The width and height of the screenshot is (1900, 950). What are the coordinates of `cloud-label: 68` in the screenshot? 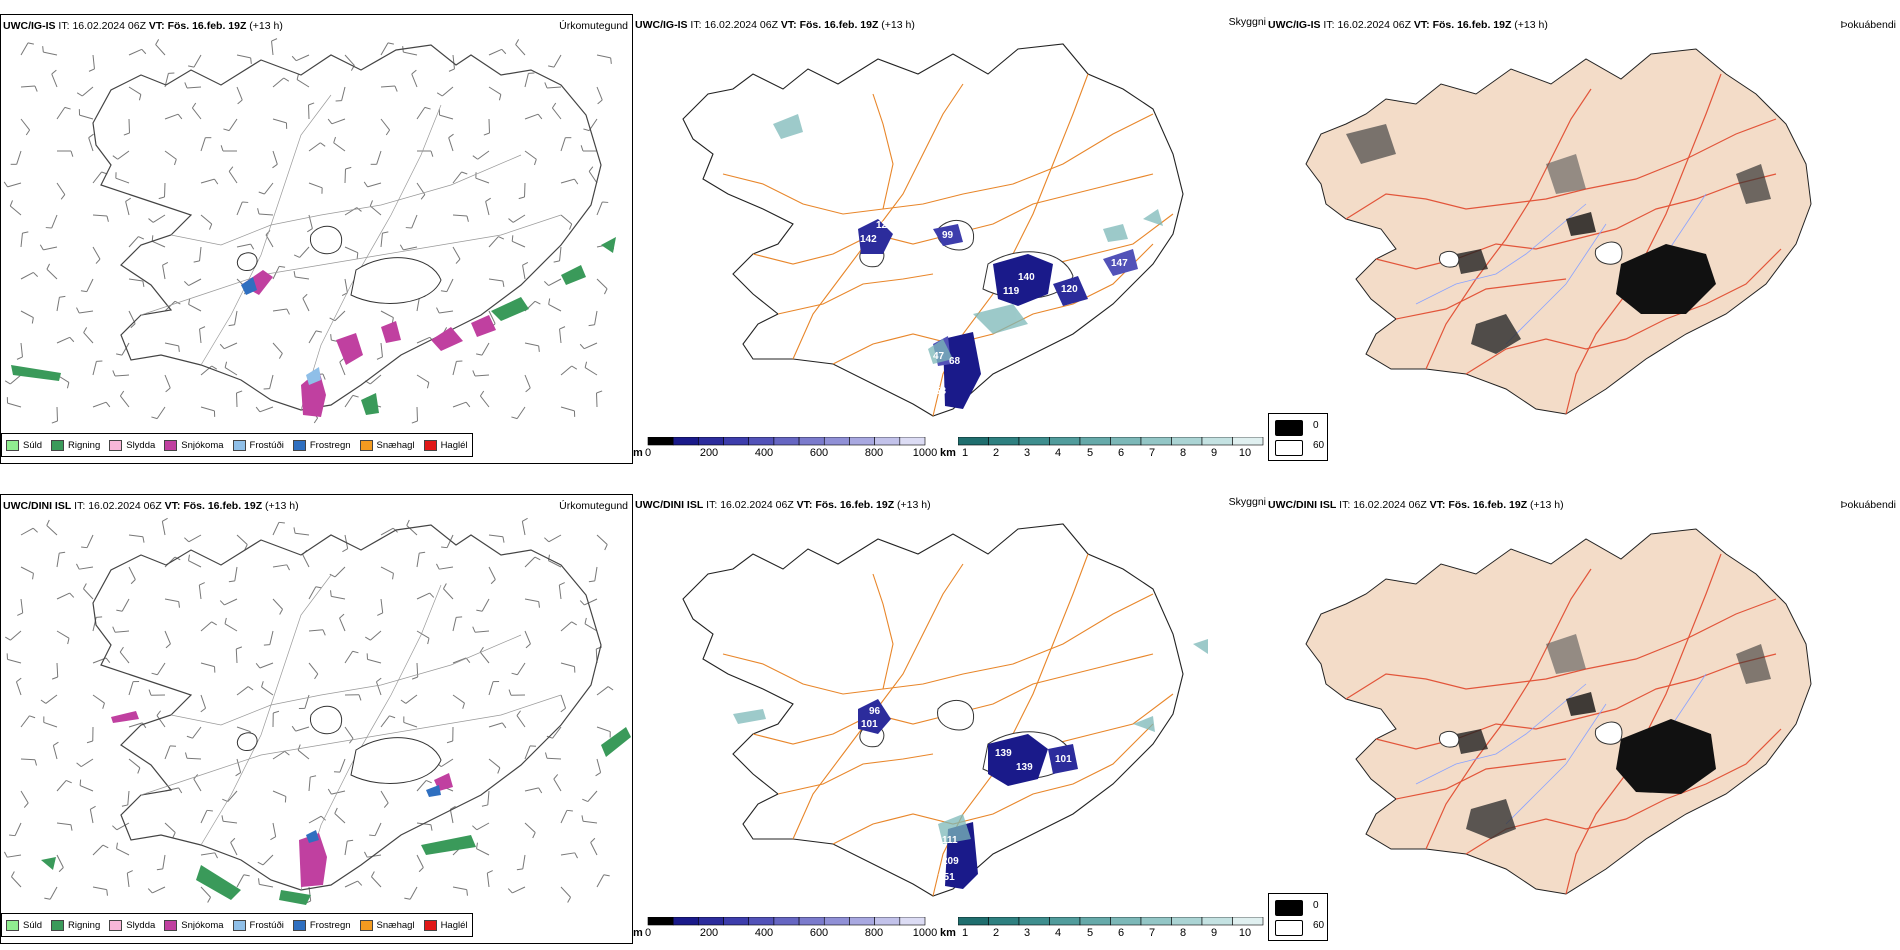 It's located at (955, 361).